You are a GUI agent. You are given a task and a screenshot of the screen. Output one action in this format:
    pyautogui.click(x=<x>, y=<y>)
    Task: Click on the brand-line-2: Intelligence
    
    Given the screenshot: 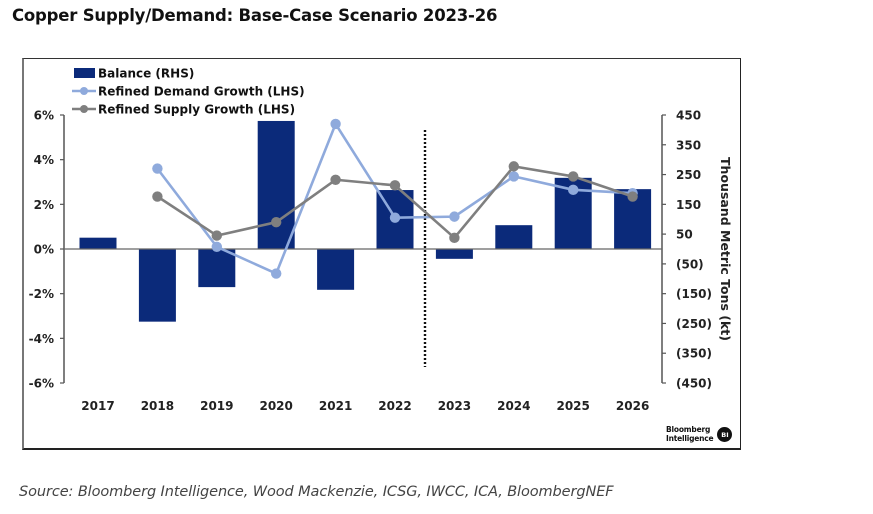 What is the action you would take?
    pyautogui.click(x=690, y=438)
    